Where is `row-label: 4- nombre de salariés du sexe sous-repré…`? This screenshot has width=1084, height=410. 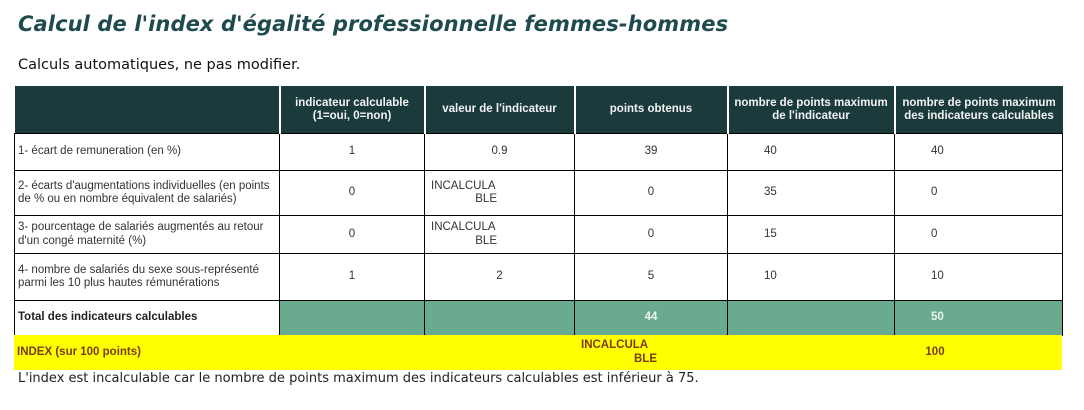 row-label: 4- nombre de salariés du sexe sous-repré… is located at coordinates (147, 277).